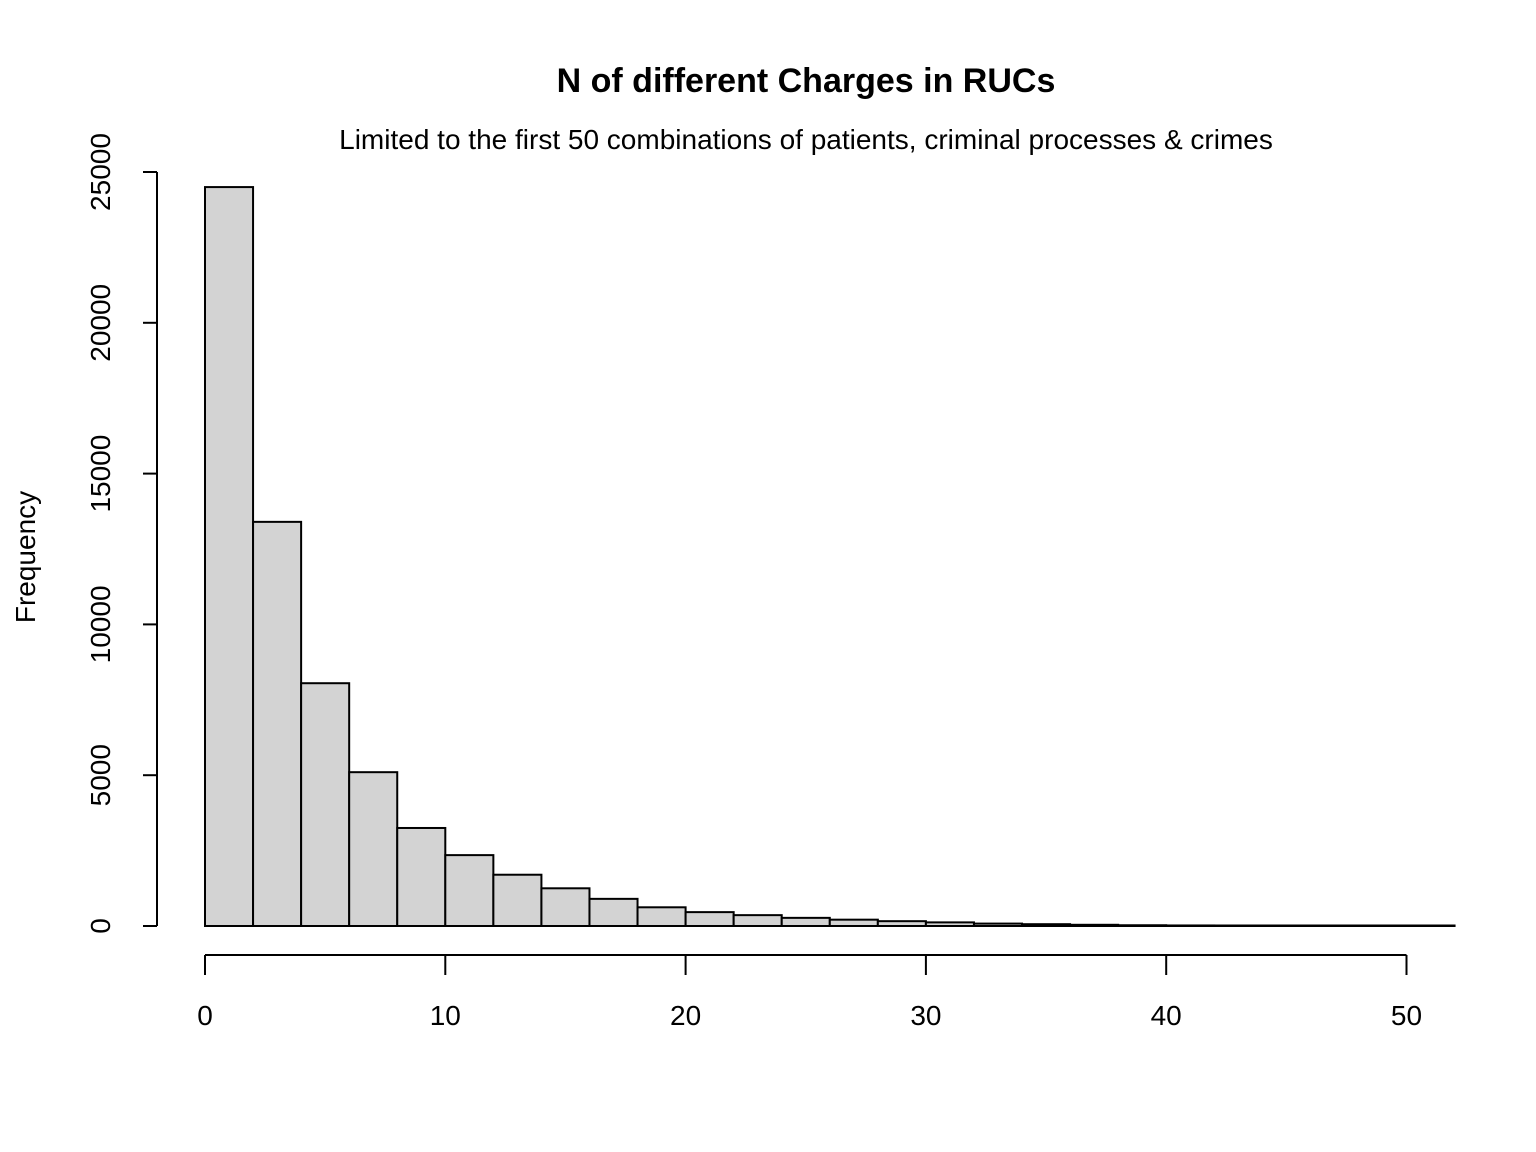  What do you see at coordinates (100, 172) in the screenshot?
I see `y-tick-label: 25000` at bounding box center [100, 172].